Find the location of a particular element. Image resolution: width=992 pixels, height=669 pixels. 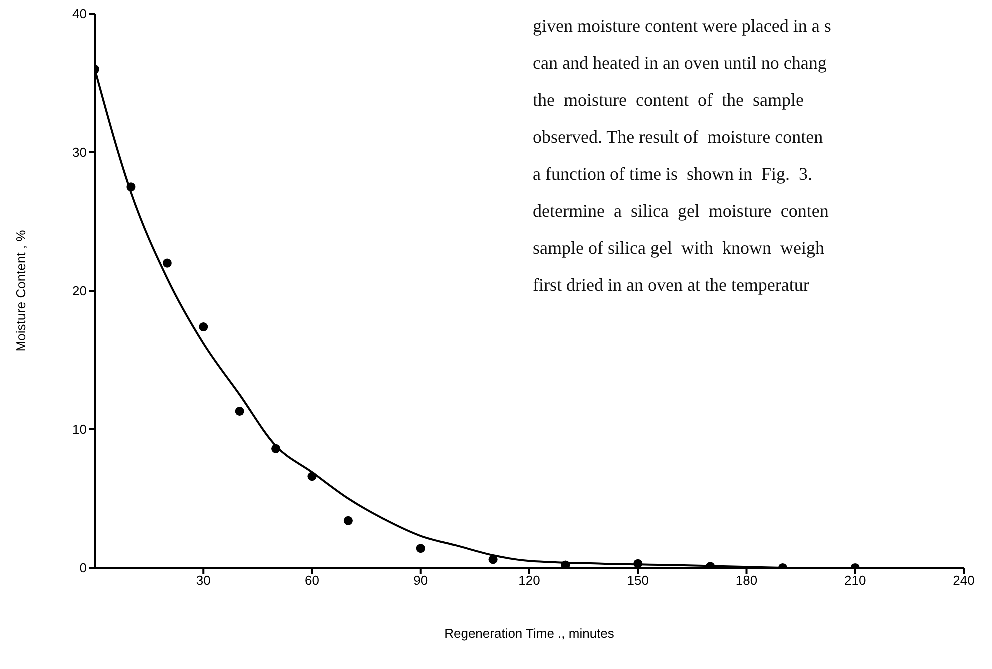

x-tick-label: 240 is located at coordinates (964, 580).